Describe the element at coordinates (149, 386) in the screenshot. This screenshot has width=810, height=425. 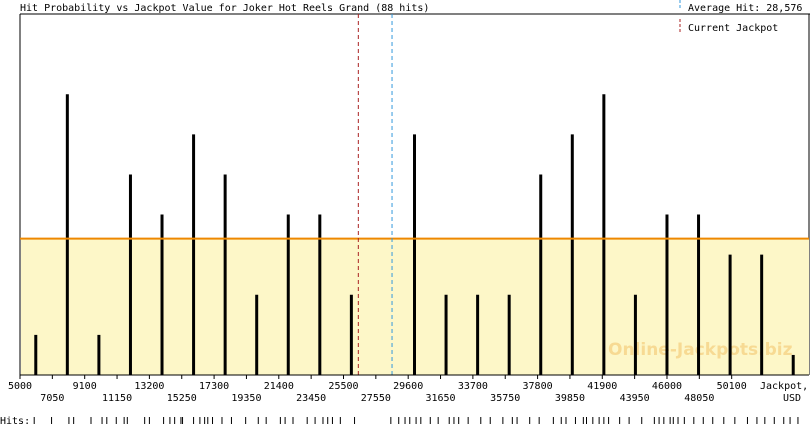
I see `x-tick-label: 13200` at that location.